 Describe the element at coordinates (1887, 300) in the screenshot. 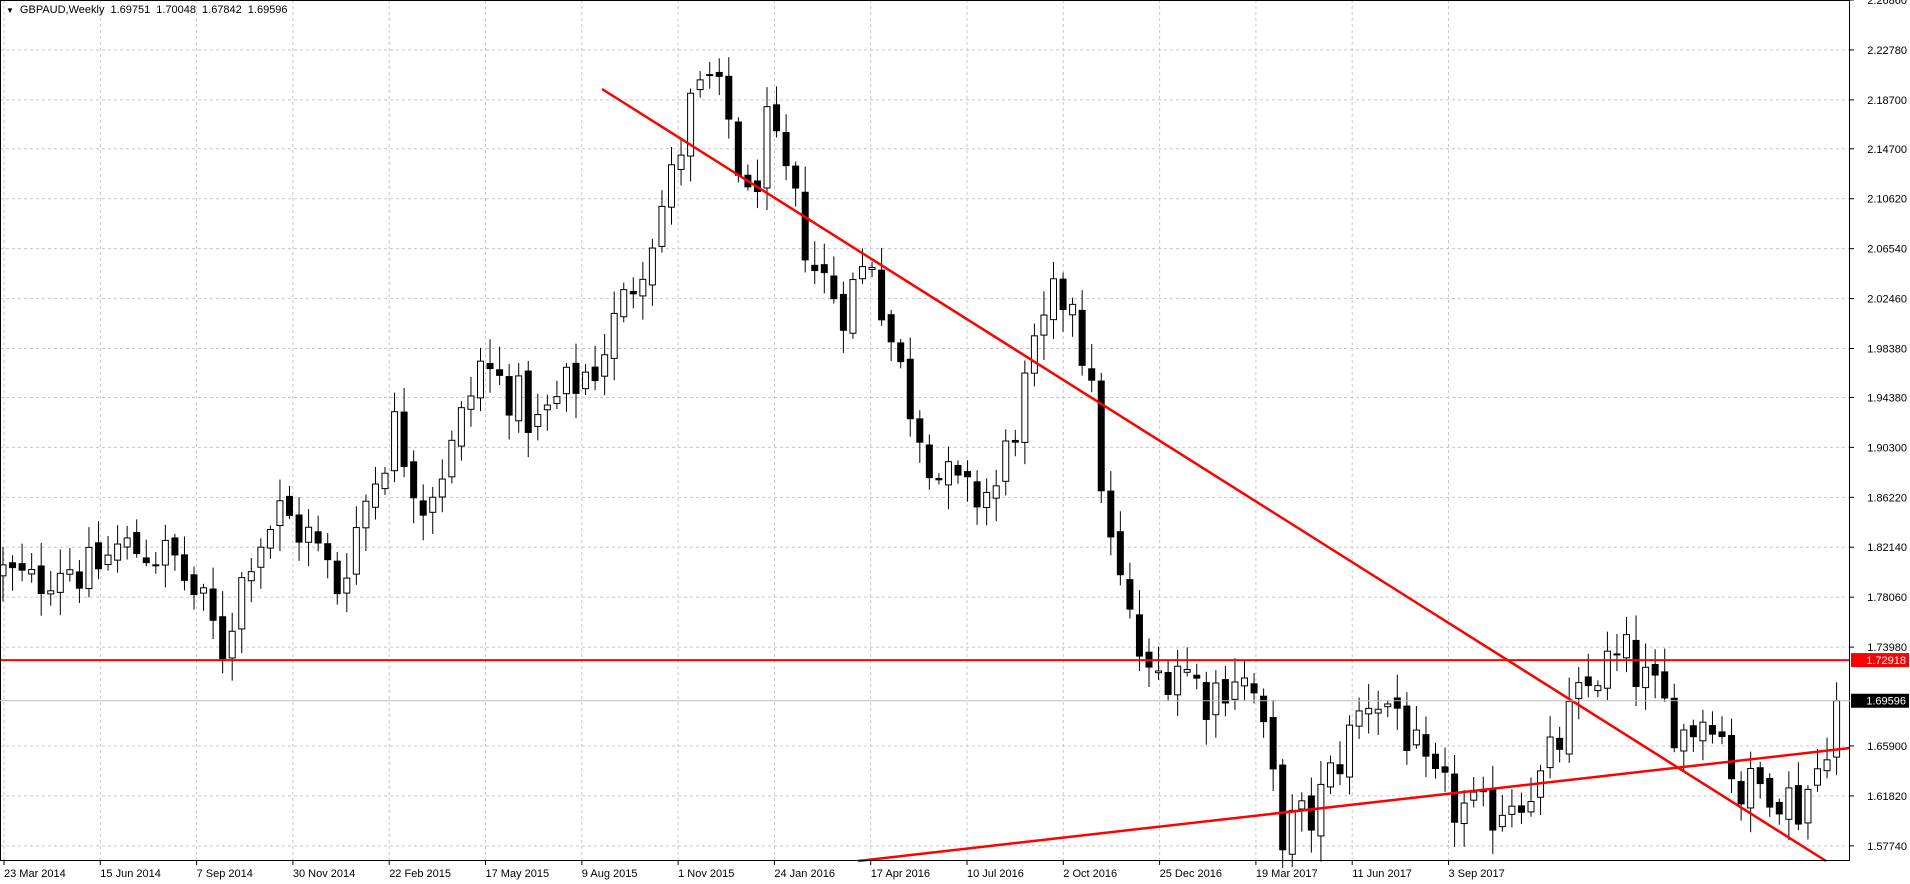

I see `y-tick-label: 2.02460` at that location.